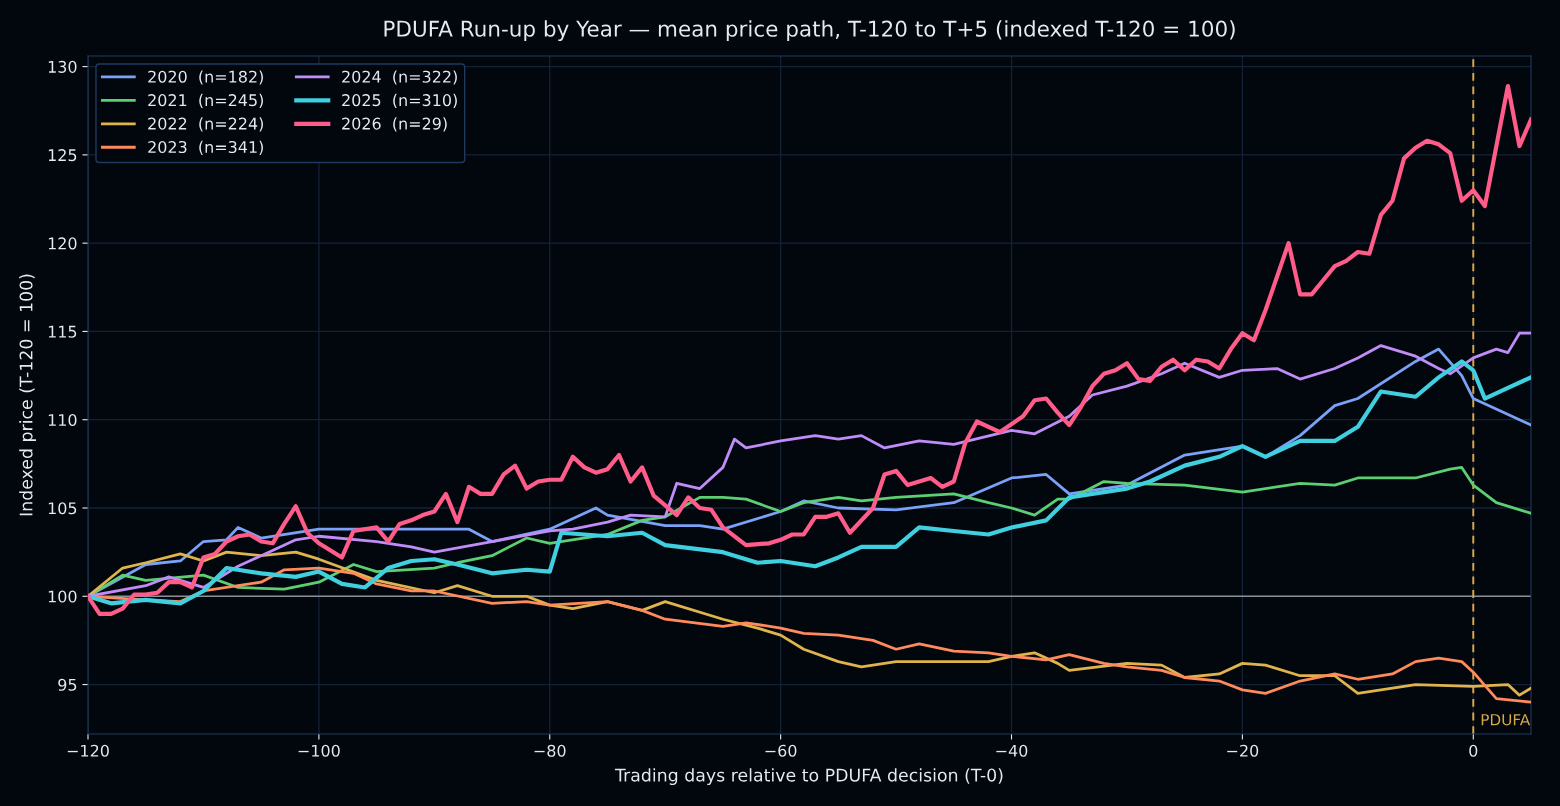 This screenshot has height=806, width=1560. I want to click on legend-label: 2025 (n=310), so click(399, 101).